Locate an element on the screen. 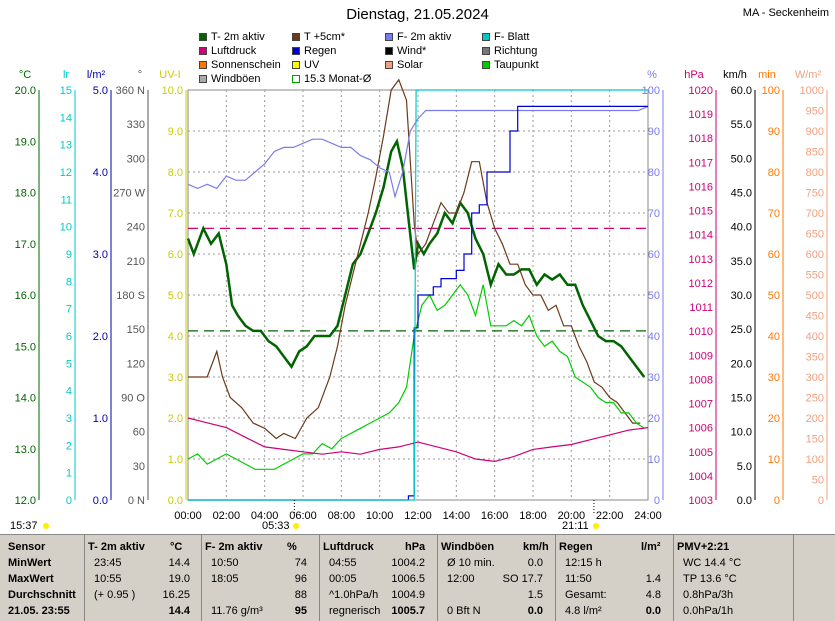 The image size is (835, 621). legend-item: Sonnenschein is located at coordinates (240, 65).